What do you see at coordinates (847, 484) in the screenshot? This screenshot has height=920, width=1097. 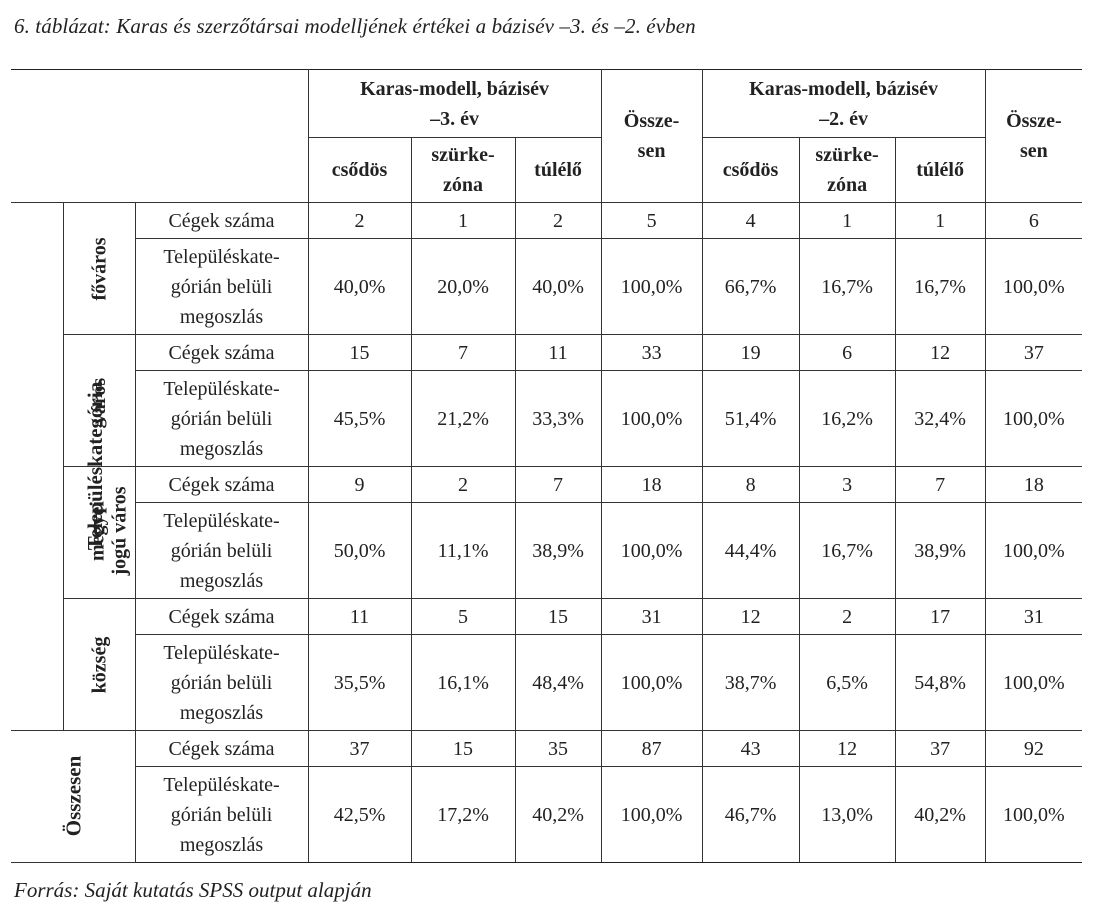 I see `count-cell: 3` at bounding box center [847, 484].